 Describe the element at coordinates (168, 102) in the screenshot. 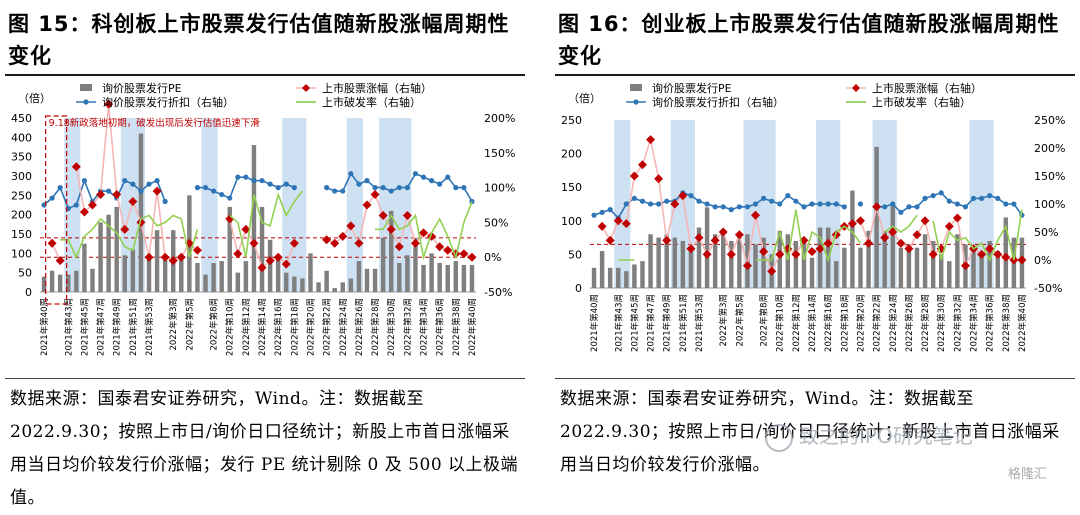

I see `legend-label: 询价股票发行折扣（右轴）` at that location.